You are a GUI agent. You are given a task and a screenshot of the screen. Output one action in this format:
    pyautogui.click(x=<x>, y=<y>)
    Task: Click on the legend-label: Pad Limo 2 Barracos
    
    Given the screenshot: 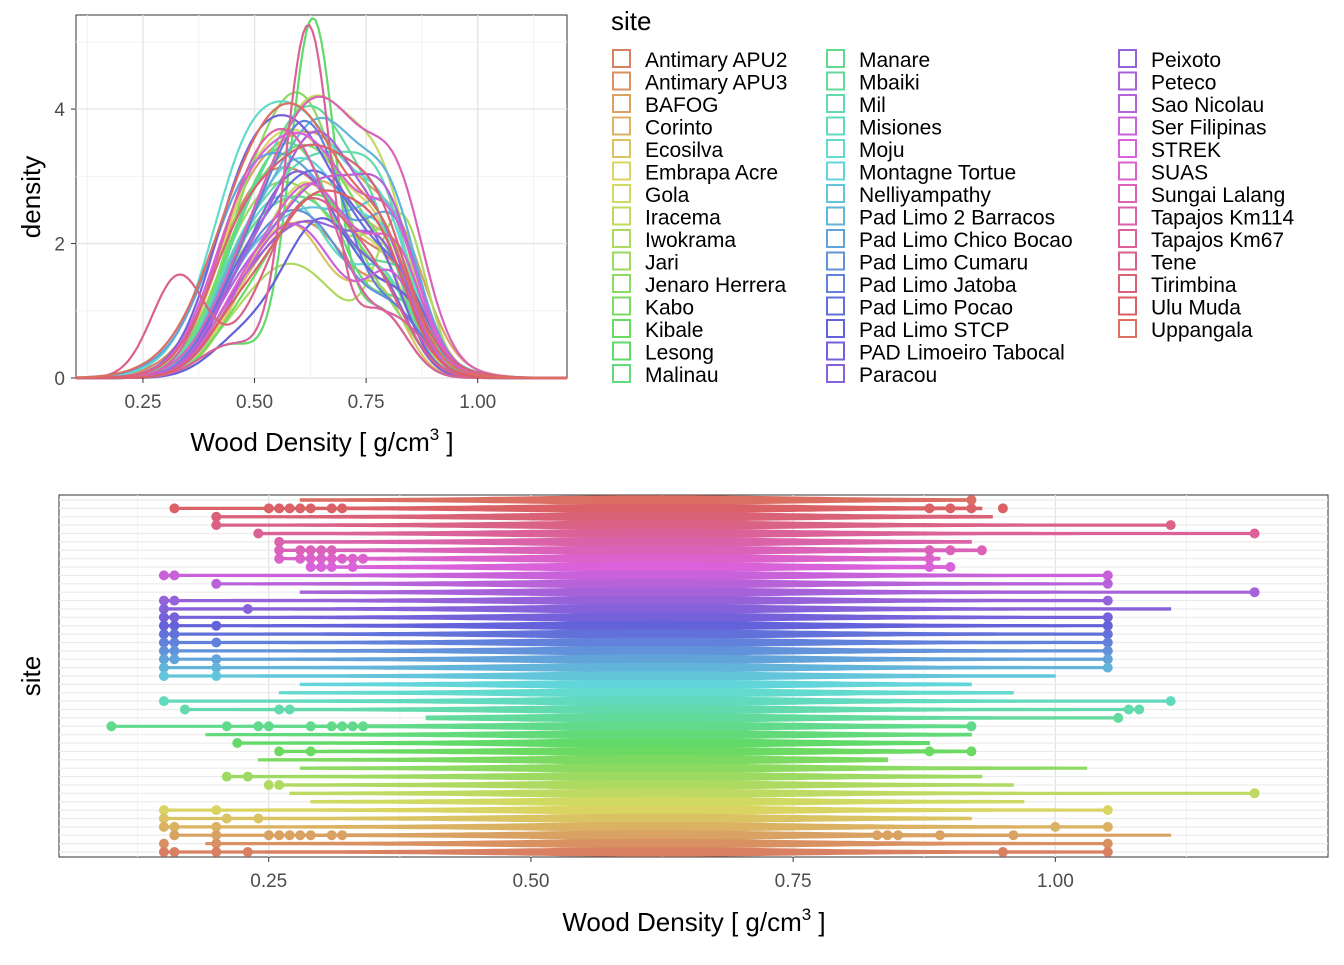 What is the action you would take?
    pyautogui.click(x=957, y=218)
    